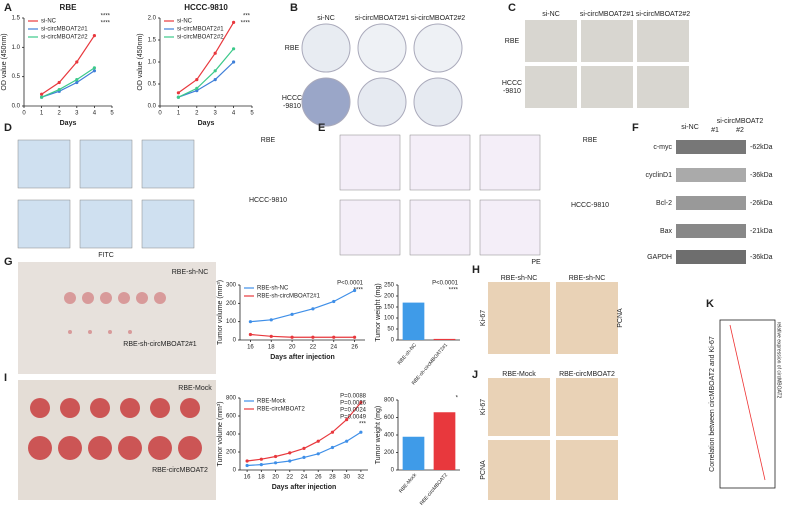  Describe the element at coordinates (354, 348) in the screenshot. I see `x-tick-label: 26` at that location.